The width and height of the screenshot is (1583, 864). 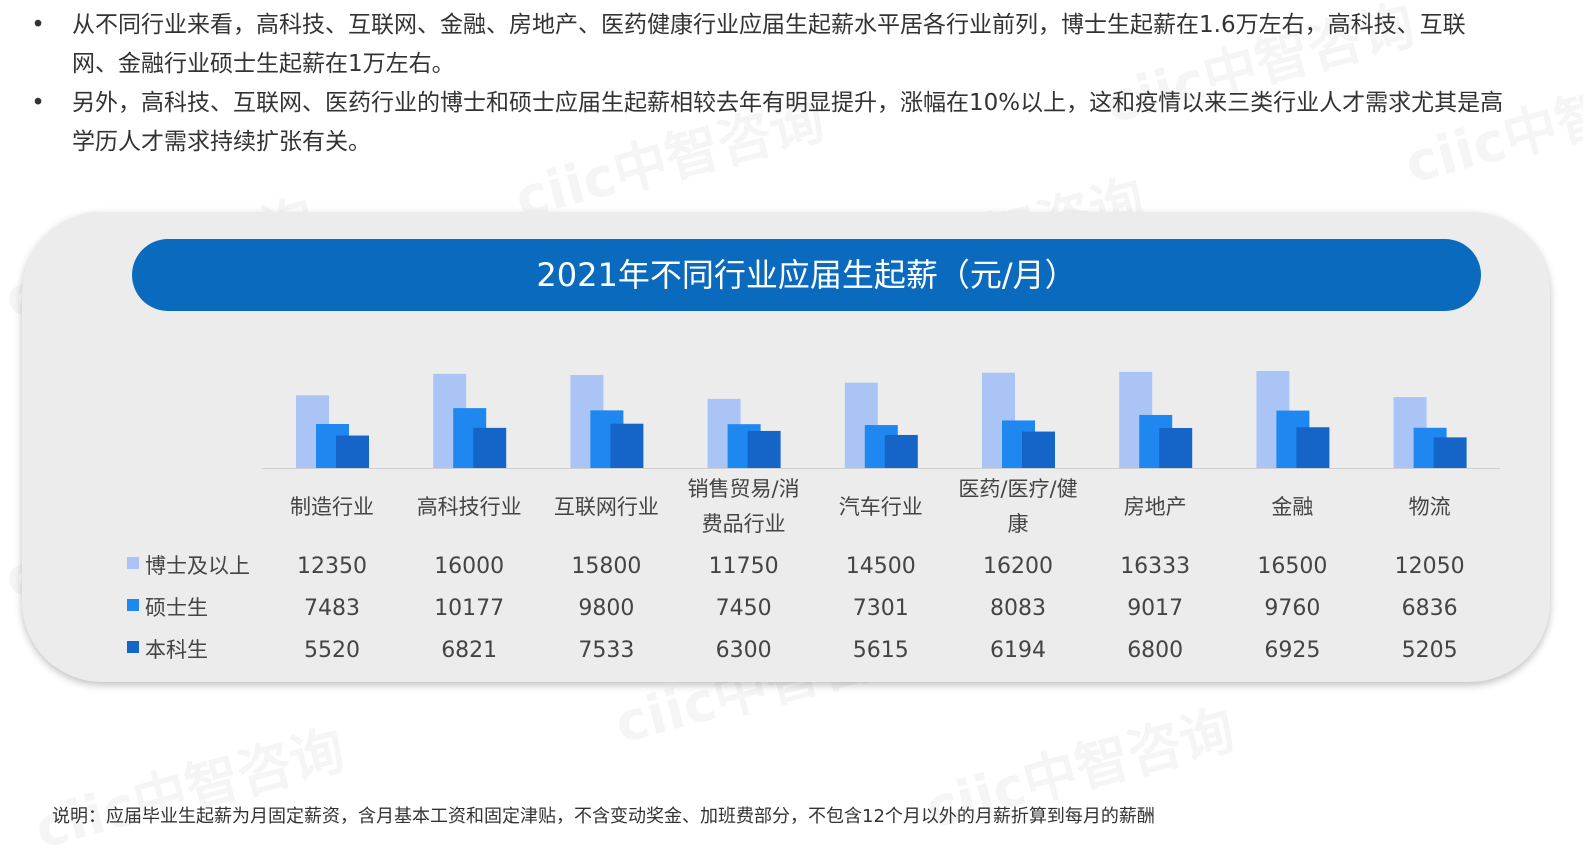 I want to click on data-label: 7533, so click(x=606, y=650).